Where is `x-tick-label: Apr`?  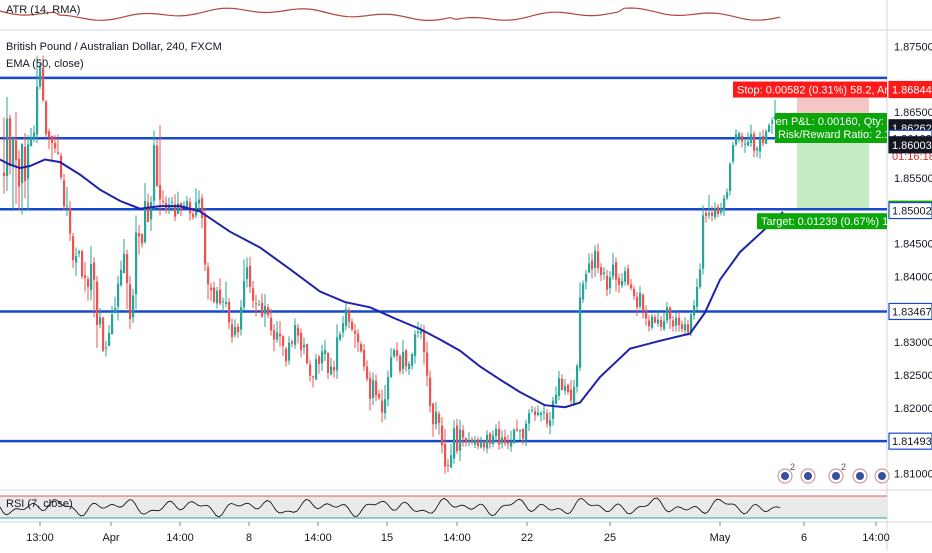 x-tick-label: Apr is located at coordinates (110, 538).